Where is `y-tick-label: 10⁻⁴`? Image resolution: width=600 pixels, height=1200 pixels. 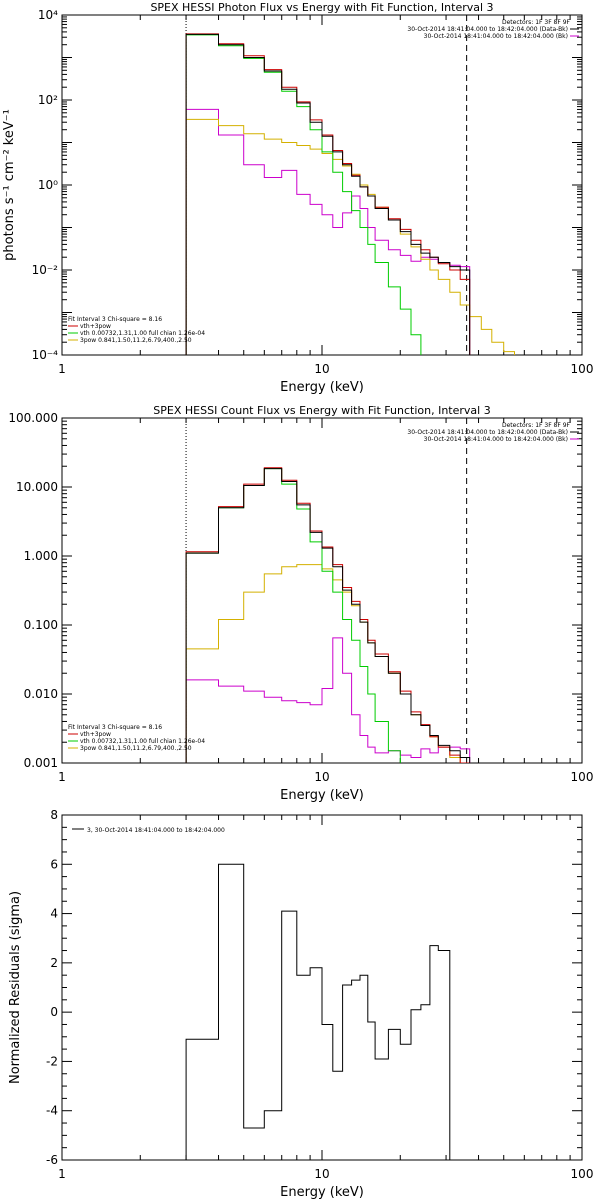
y-tick-label: 10⁻⁴ is located at coordinates (45, 355).